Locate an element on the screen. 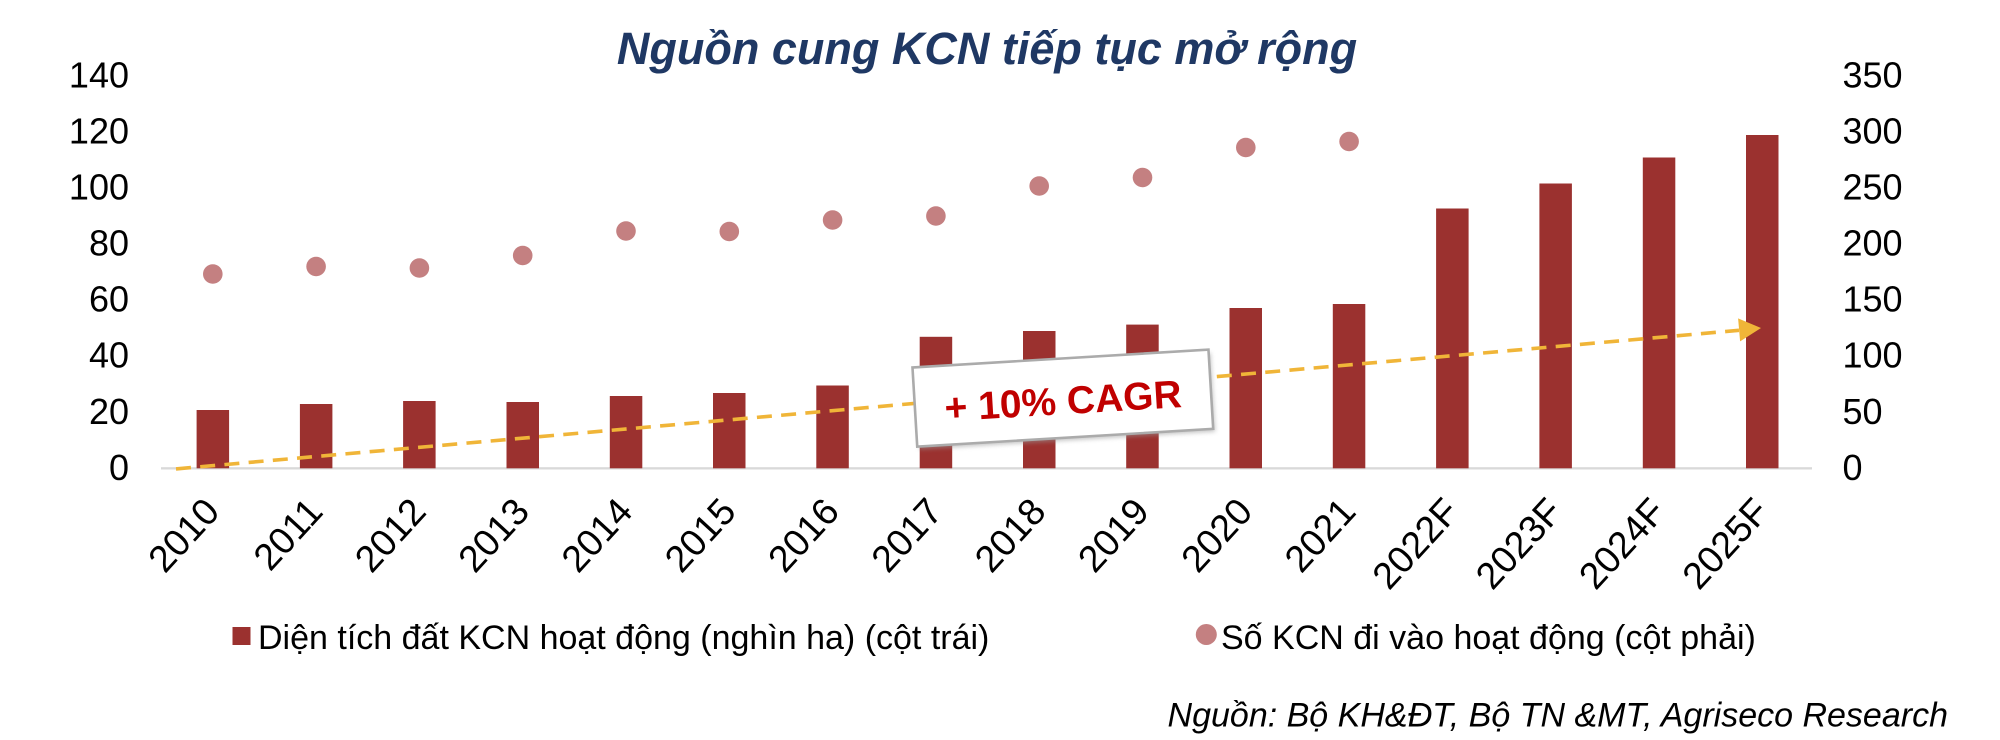 The height and width of the screenshot is (740, 2000). svg-text: 2014 is located at coordinates (596, 535).